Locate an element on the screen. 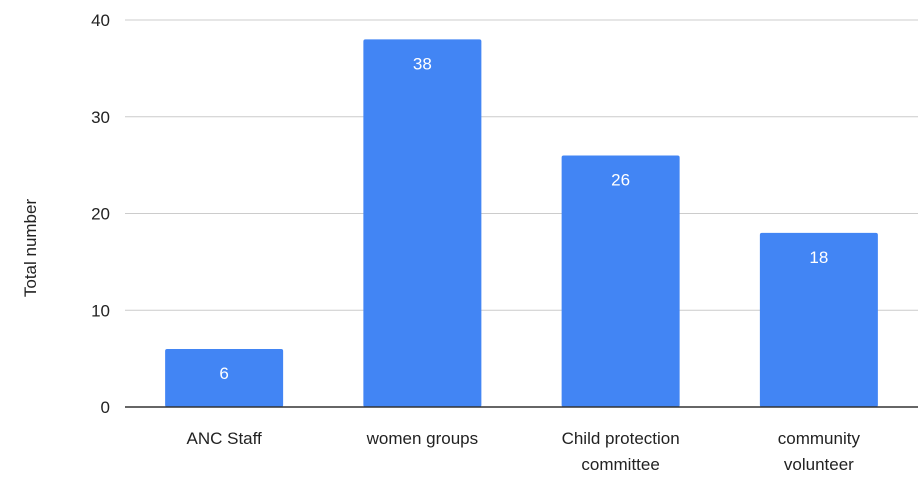 The image size is (918, 479). y-tick-label: 0 is located at coordinates (105, 407).